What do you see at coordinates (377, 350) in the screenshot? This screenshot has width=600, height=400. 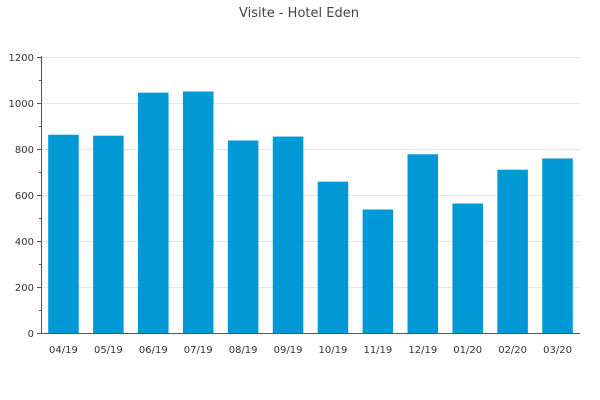 I see `x-tick-label: 11/19` at bounding box center [377, 350].